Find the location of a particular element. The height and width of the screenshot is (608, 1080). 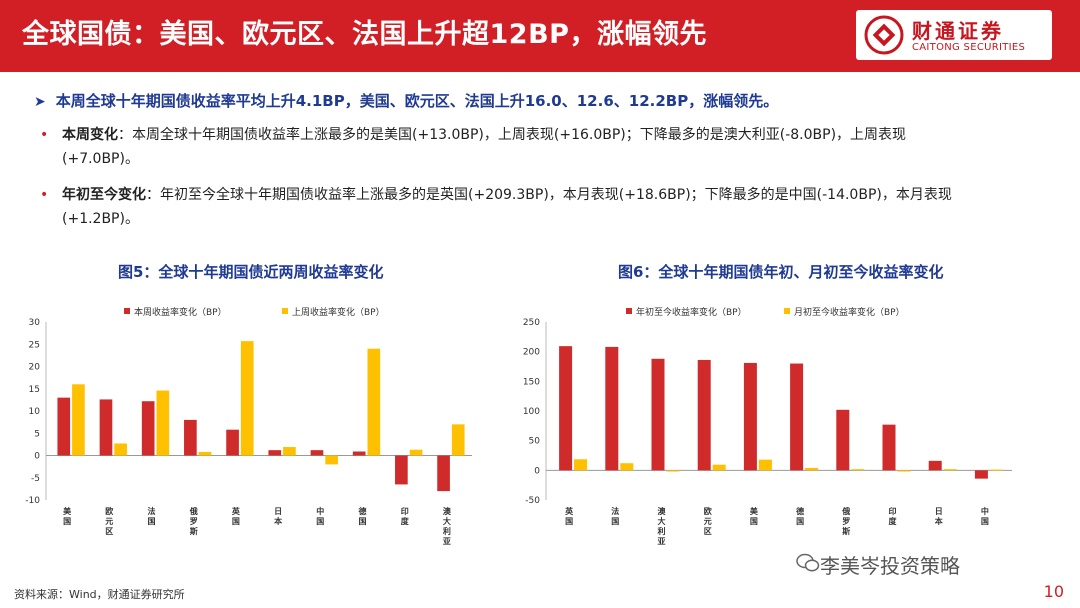

y-tick-label: 150 is located at coordinates (531, 382).